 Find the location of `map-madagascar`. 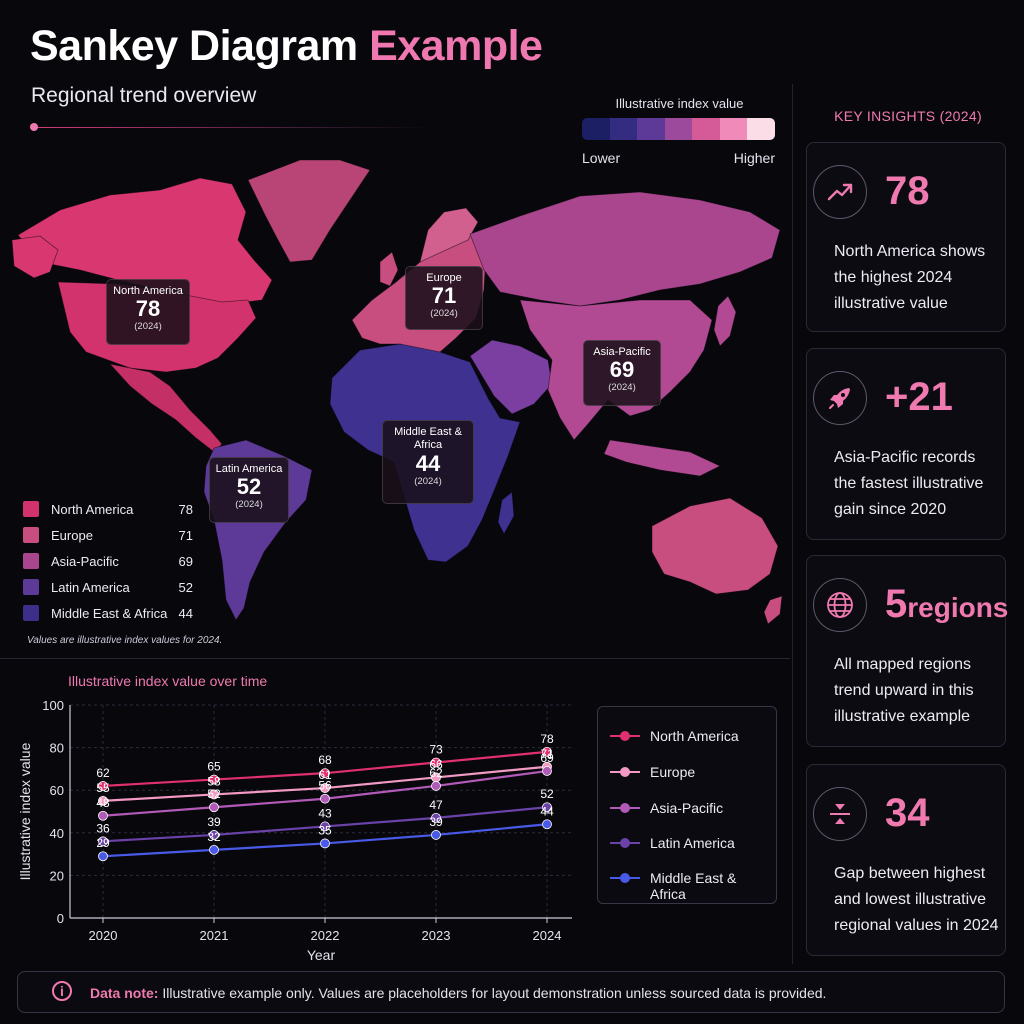

map-madagascar is located at coordinates (506, 513).